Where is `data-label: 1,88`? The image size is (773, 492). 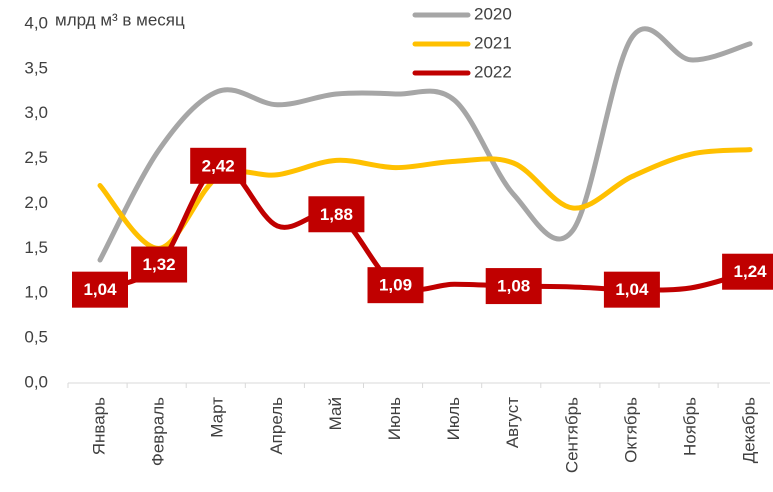 data-label: 1,88 is located at coordinates (336, 214).